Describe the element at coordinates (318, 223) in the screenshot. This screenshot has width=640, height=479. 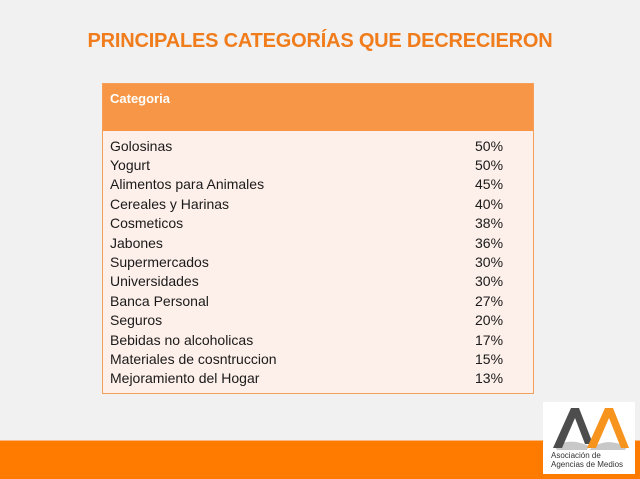
I see `table-row: Cosmeticos 38%` at that location.